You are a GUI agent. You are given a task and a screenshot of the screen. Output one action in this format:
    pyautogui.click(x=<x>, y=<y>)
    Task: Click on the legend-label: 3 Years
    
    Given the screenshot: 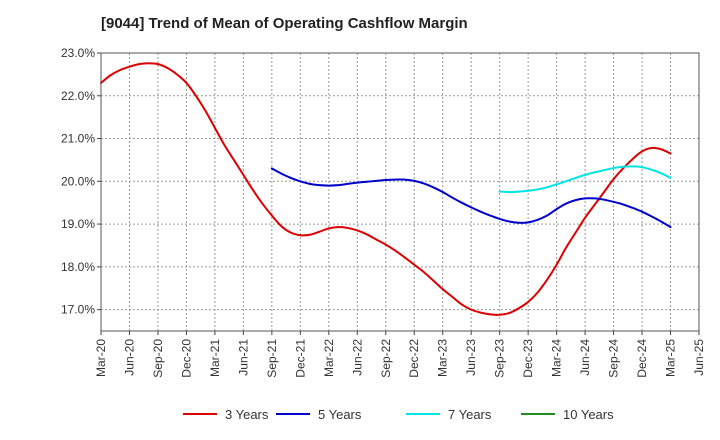 What is the action you would take?
    pyautogui.click(x=247, y=414)
    